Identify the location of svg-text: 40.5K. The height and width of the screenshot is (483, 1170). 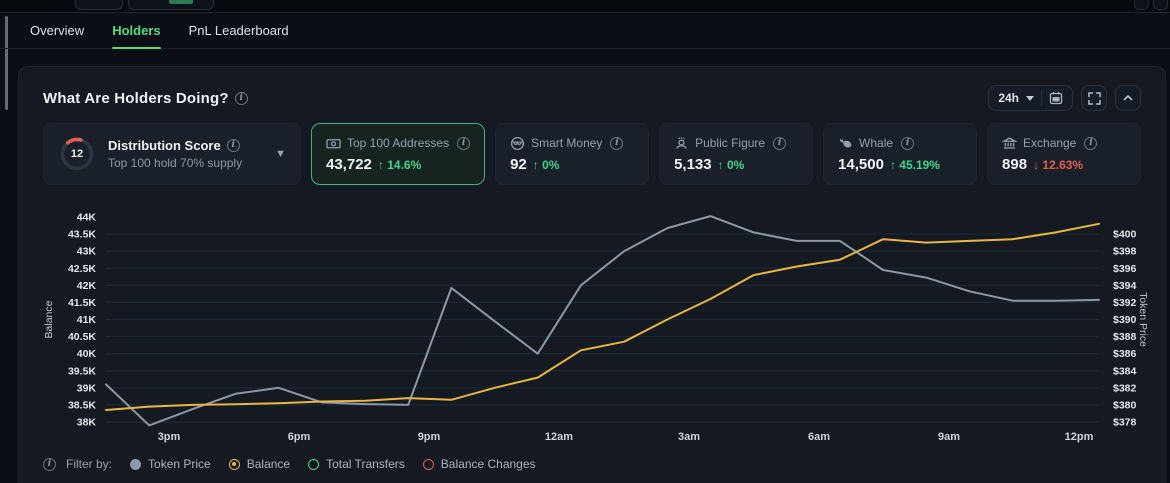
(82, 337).